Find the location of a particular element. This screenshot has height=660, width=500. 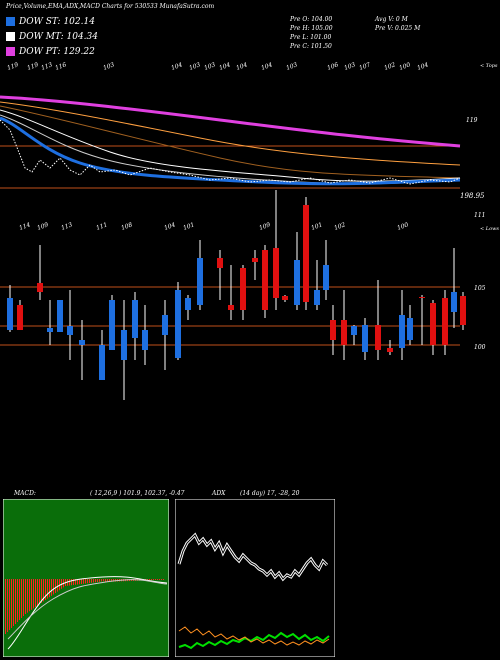

quote-avg-volume: Avg V: 0 M is located at coordinates (391, 19).